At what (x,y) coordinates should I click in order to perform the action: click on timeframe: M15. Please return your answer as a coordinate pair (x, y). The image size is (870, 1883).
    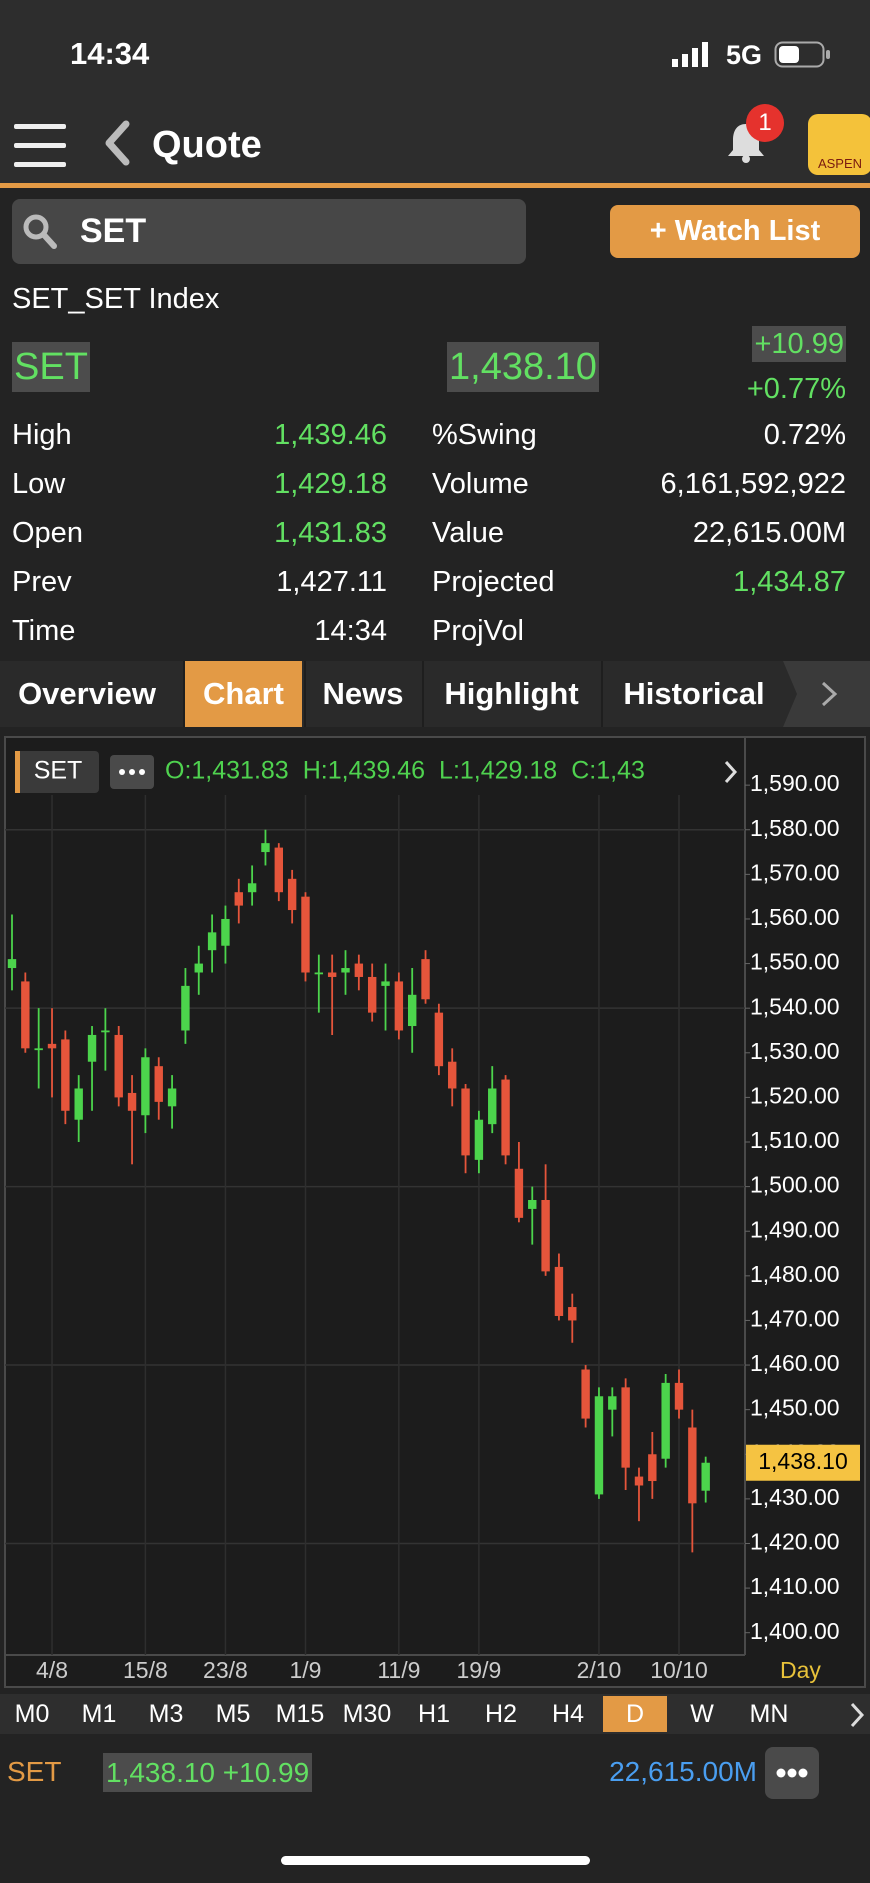
    Looking at the image, I should click on (300, 1714).